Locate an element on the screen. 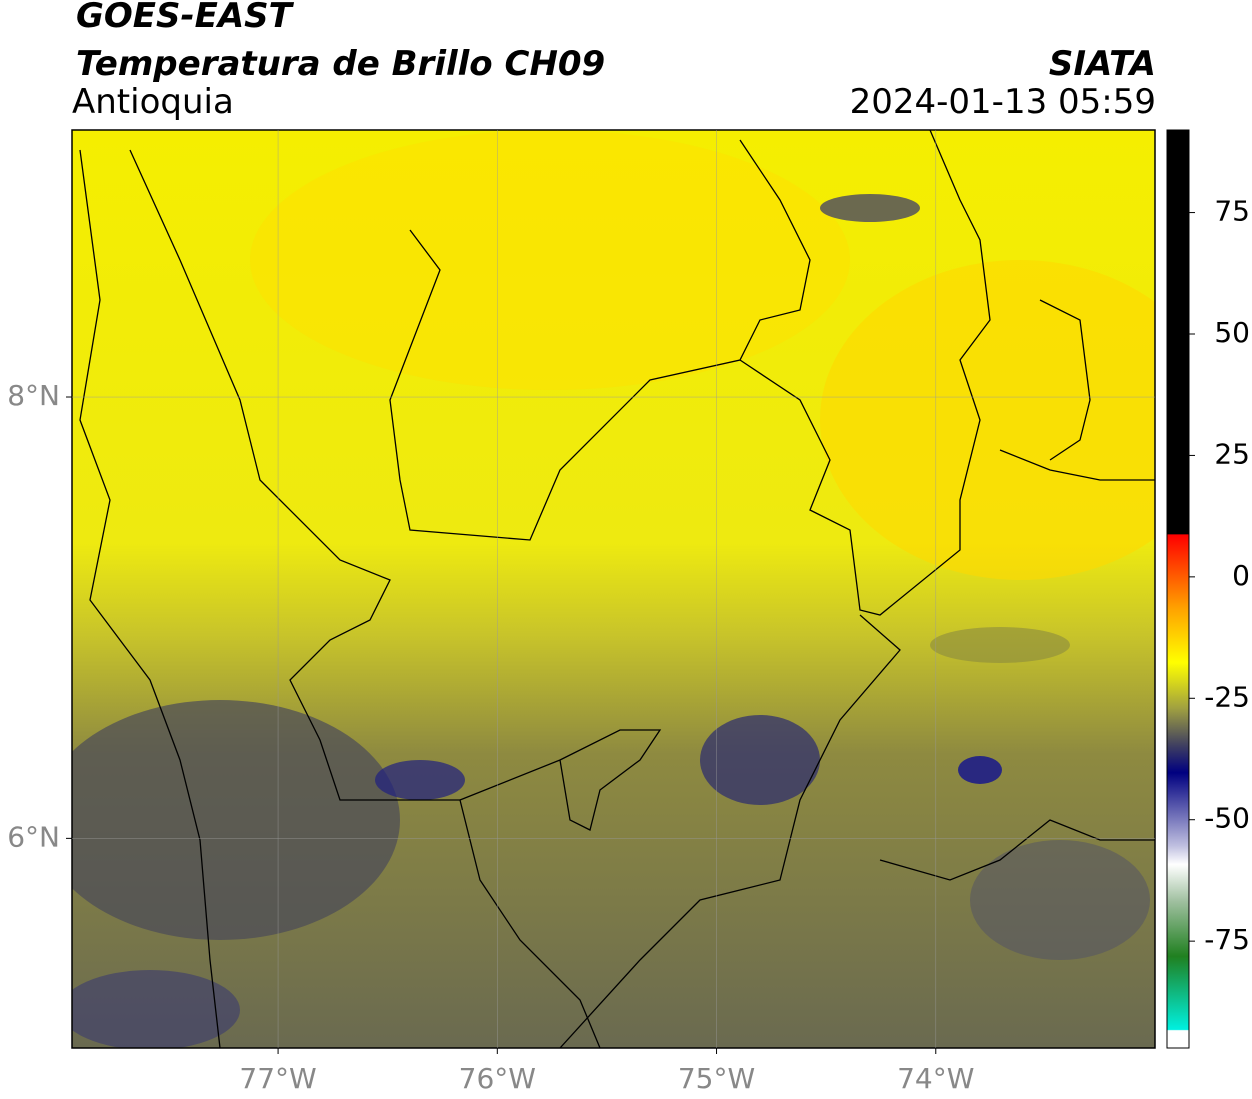 This screenshot has width=1252, height=1099. x-tick-label: 74°W is located at coordinates (935, 1078).